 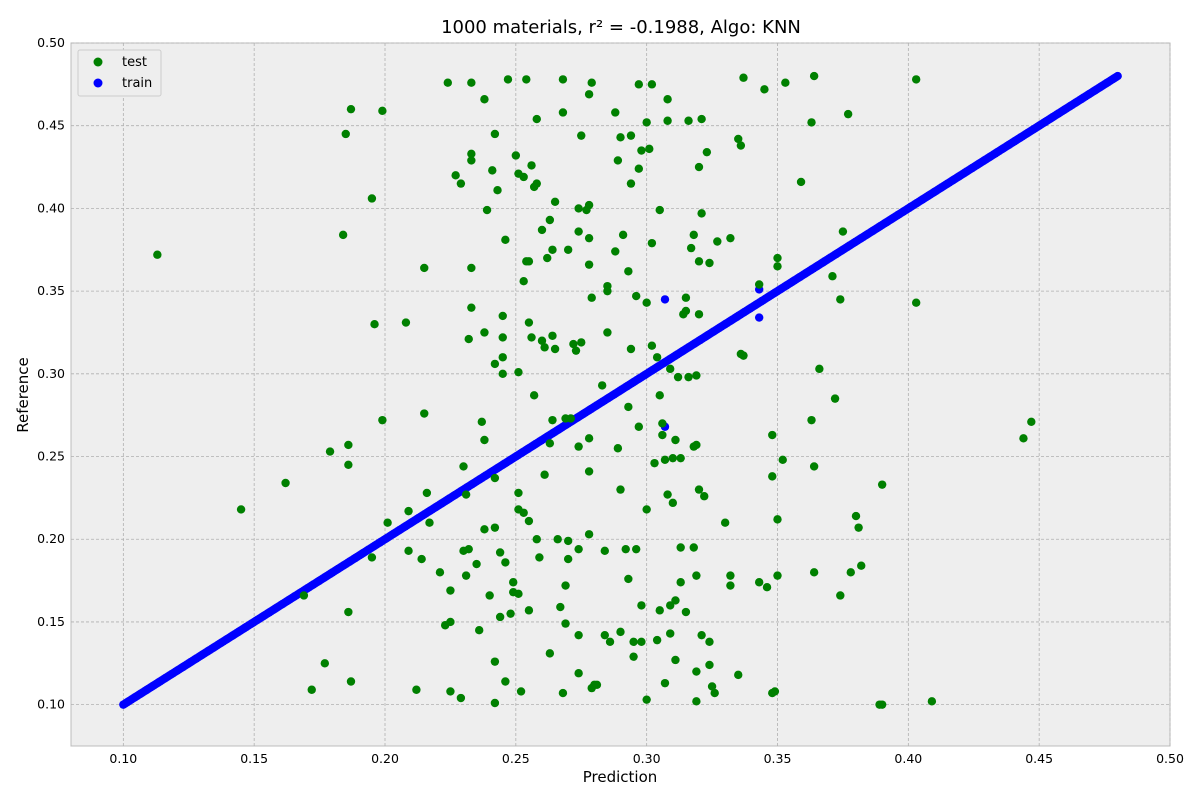 What do you see at coordinates (51, 621) in the screenshot?
I see `y-tick-label: 0.15` at bounding box center [51, 621].